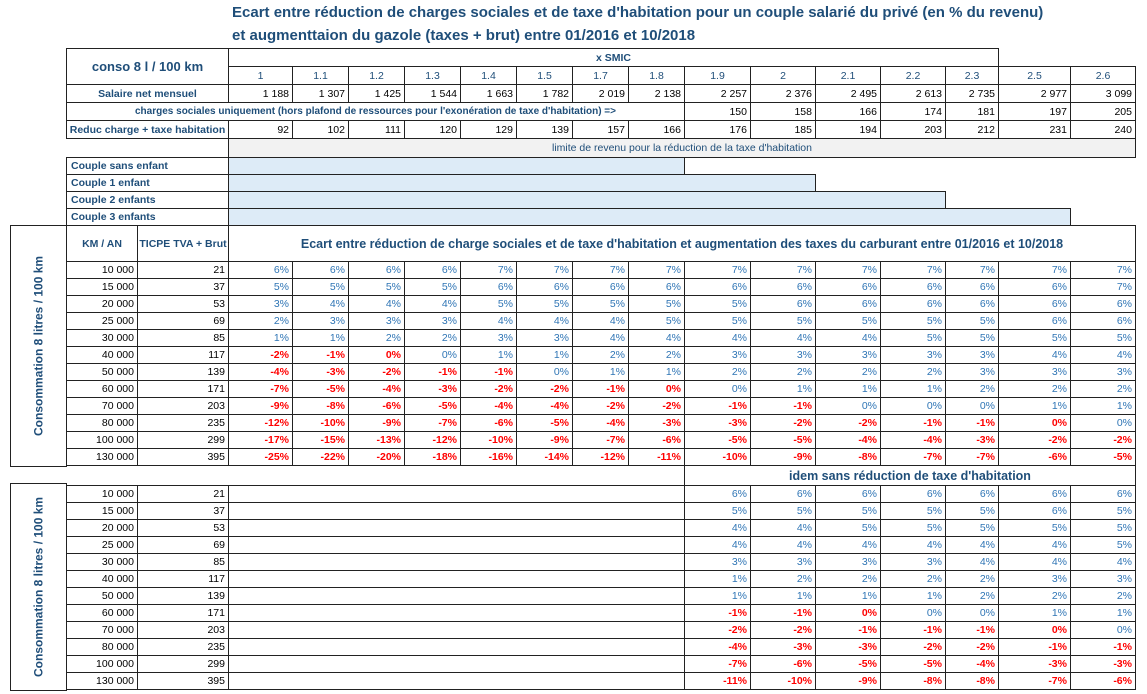  I want to click on km-value: 10 000, so click(102, 270).